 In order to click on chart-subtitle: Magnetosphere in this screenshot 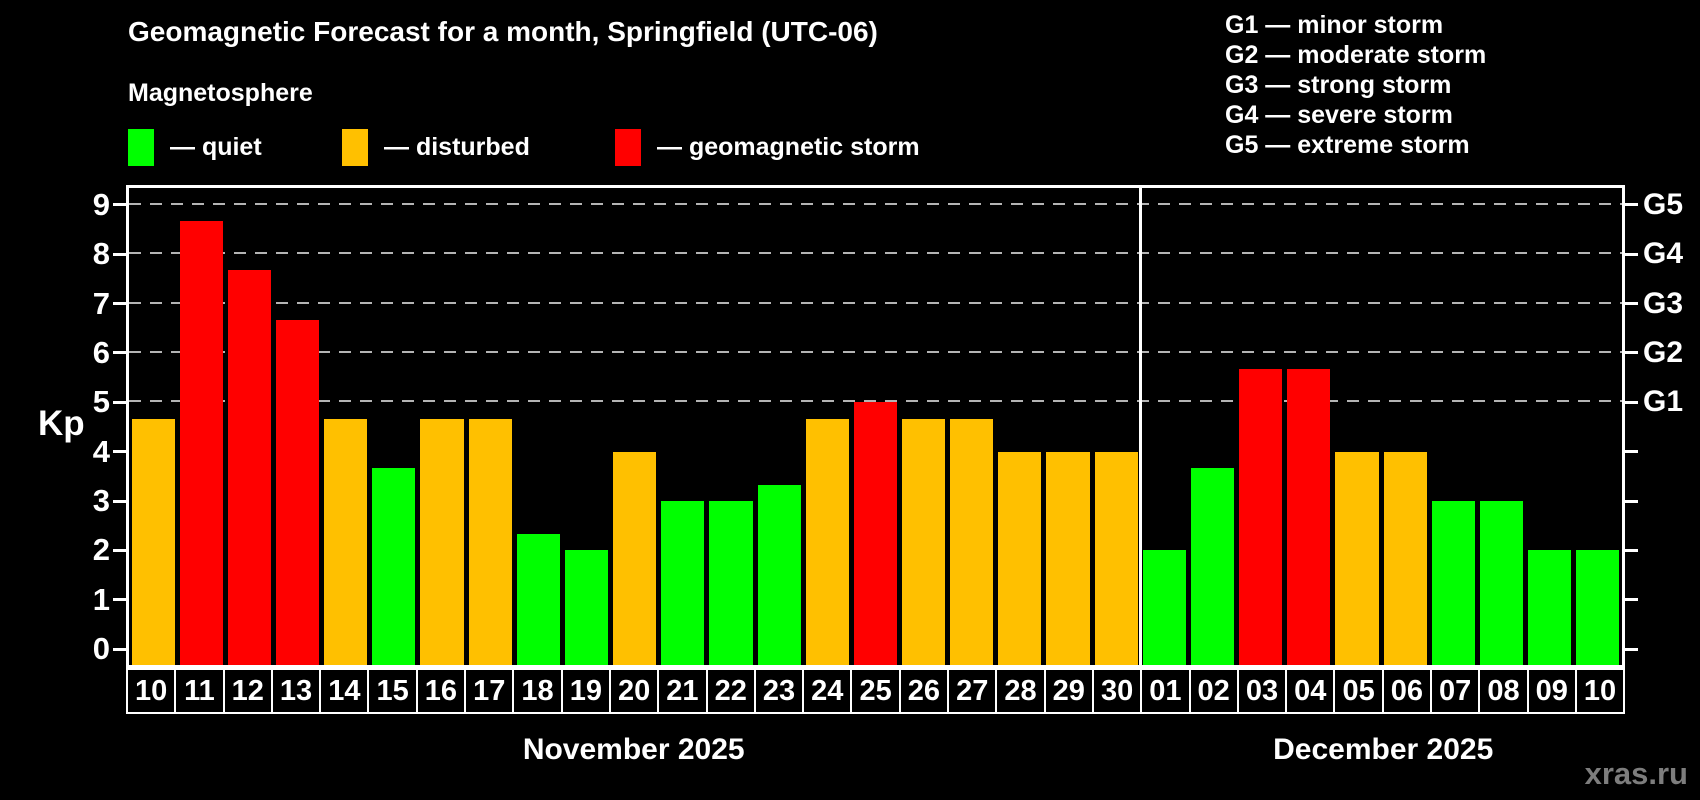, I will do `click(220, 93)`.